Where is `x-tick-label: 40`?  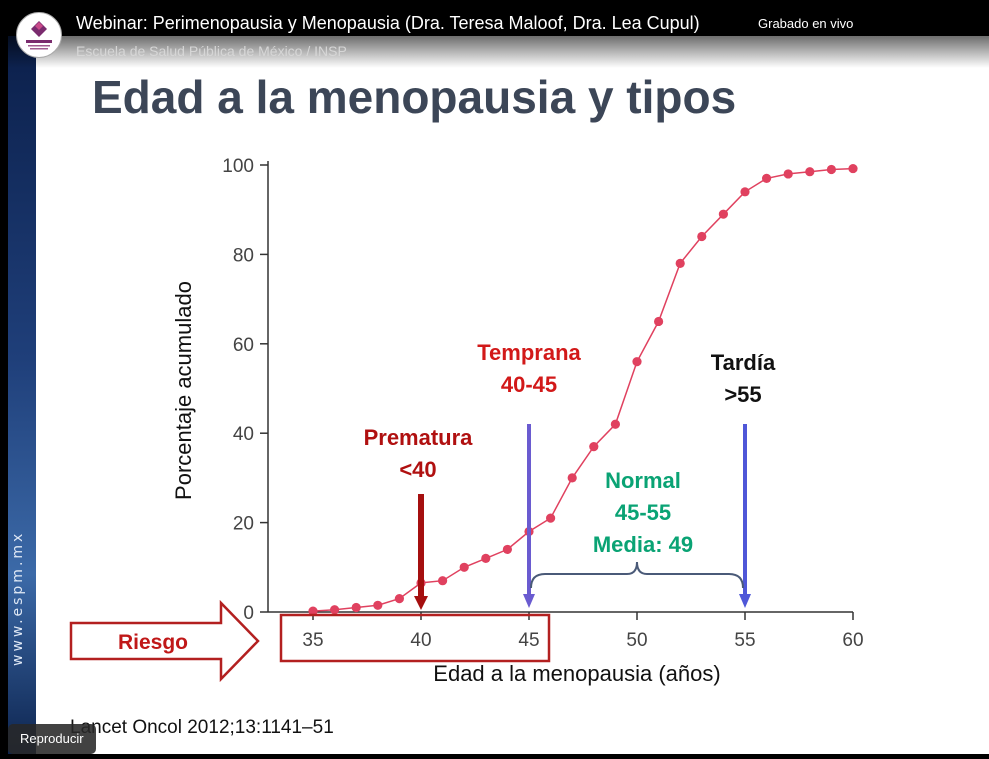 x-tick-label: 40 is located at coordinates (420, 640).